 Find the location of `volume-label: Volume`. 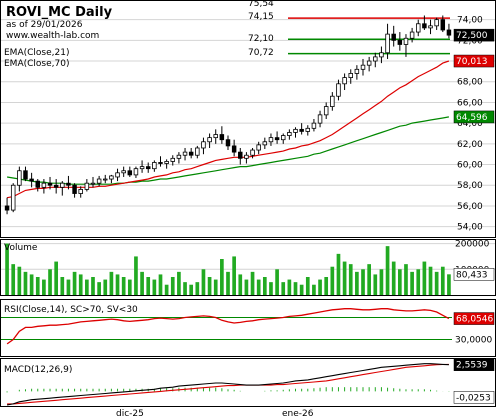

volume-label: Volume is located at coordinates (21, 248).